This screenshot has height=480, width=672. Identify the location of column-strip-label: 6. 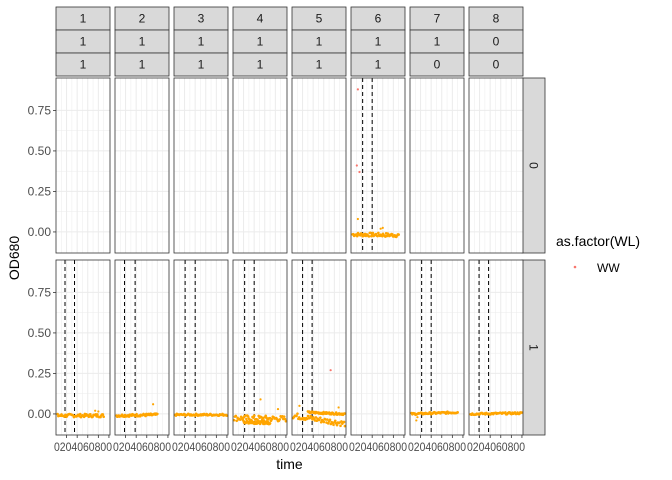
(378, 19).